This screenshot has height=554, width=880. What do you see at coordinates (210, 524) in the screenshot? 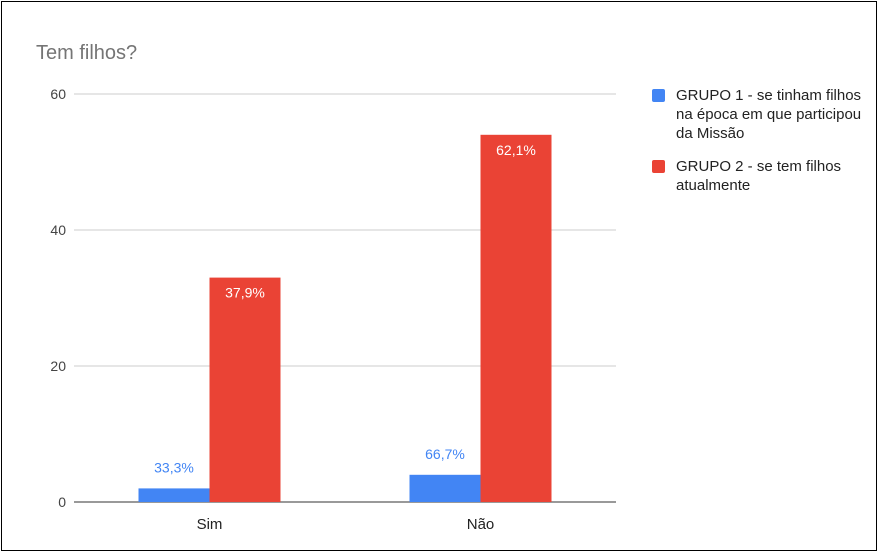
I see `x-tick-label: Sim` at bounding box center [210, 524].